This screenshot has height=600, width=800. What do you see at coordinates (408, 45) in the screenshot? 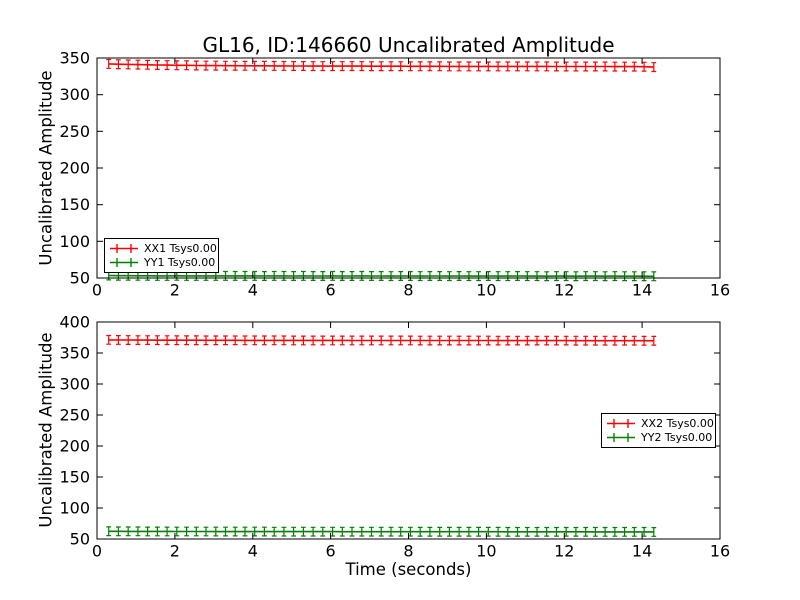
I see `figure-title: GL16, ID:146660 Uncalibrated Amplitude` at bounding box center [408, 45].